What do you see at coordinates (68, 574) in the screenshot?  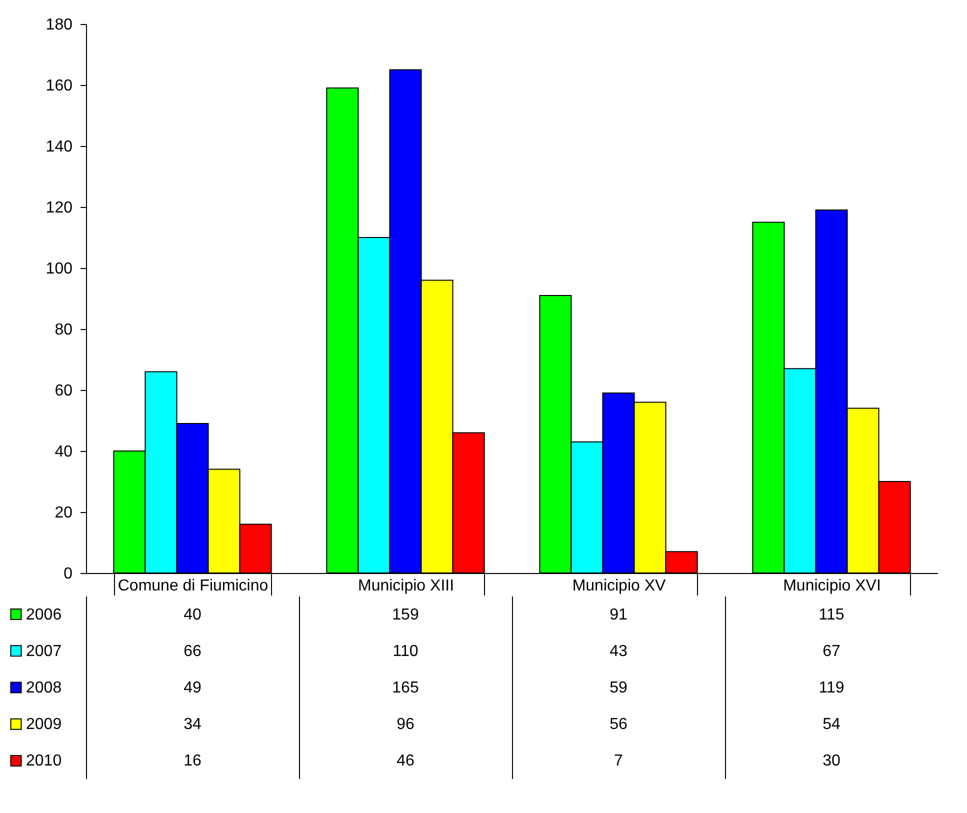 I see `y-tick-label: 0` at bounding box center [68, 574].